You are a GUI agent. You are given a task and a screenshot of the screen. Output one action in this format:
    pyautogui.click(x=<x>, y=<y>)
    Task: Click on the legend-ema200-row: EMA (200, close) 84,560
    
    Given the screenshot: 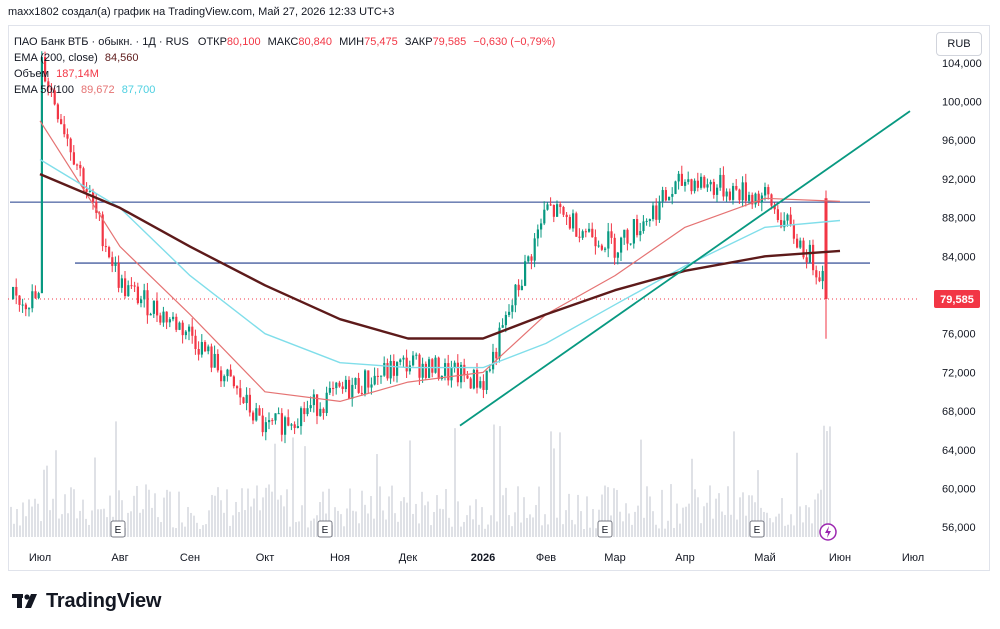 What is the action you would take?
    pyautogui.click(x=284, y=58)
    